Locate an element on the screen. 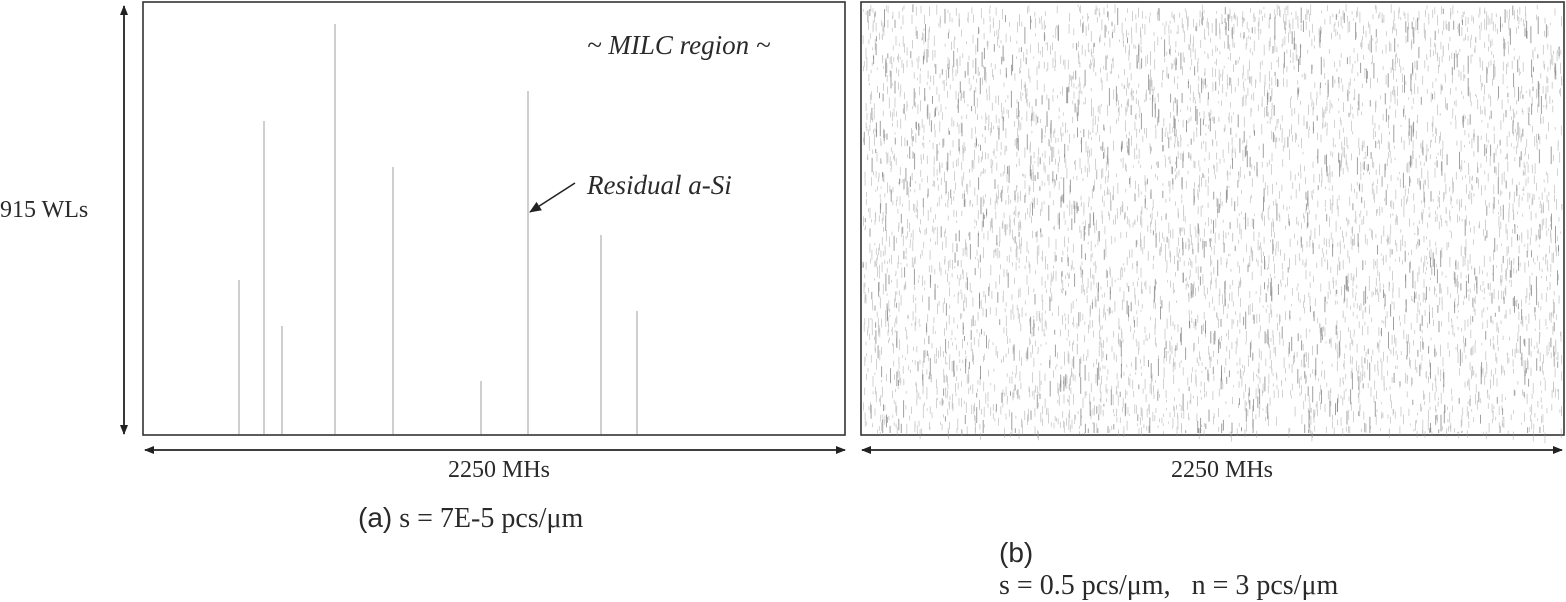 The height and width of the screenshot is (602, 1566). caption-a: (a) s = 7E-5 pcs/μm is located at coordinates (470, 518).